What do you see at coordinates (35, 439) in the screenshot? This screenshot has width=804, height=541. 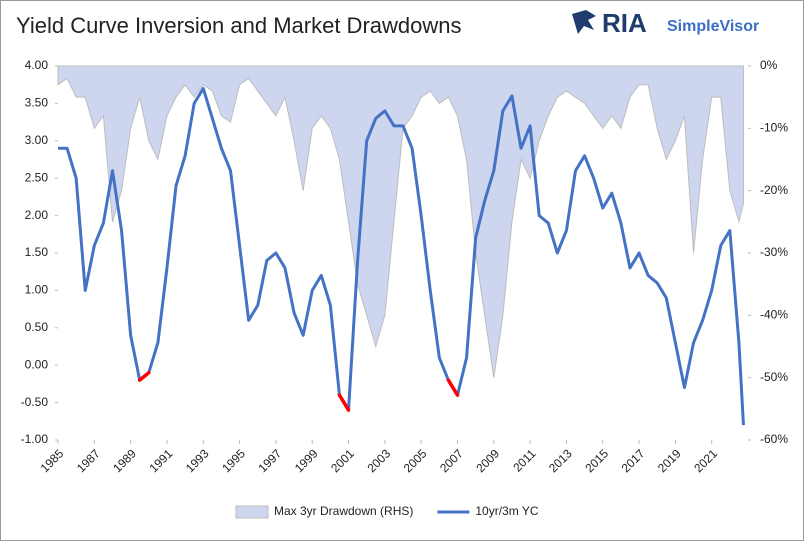 I see `y-tick-label: -1.00` at bounding box center [35, 439].